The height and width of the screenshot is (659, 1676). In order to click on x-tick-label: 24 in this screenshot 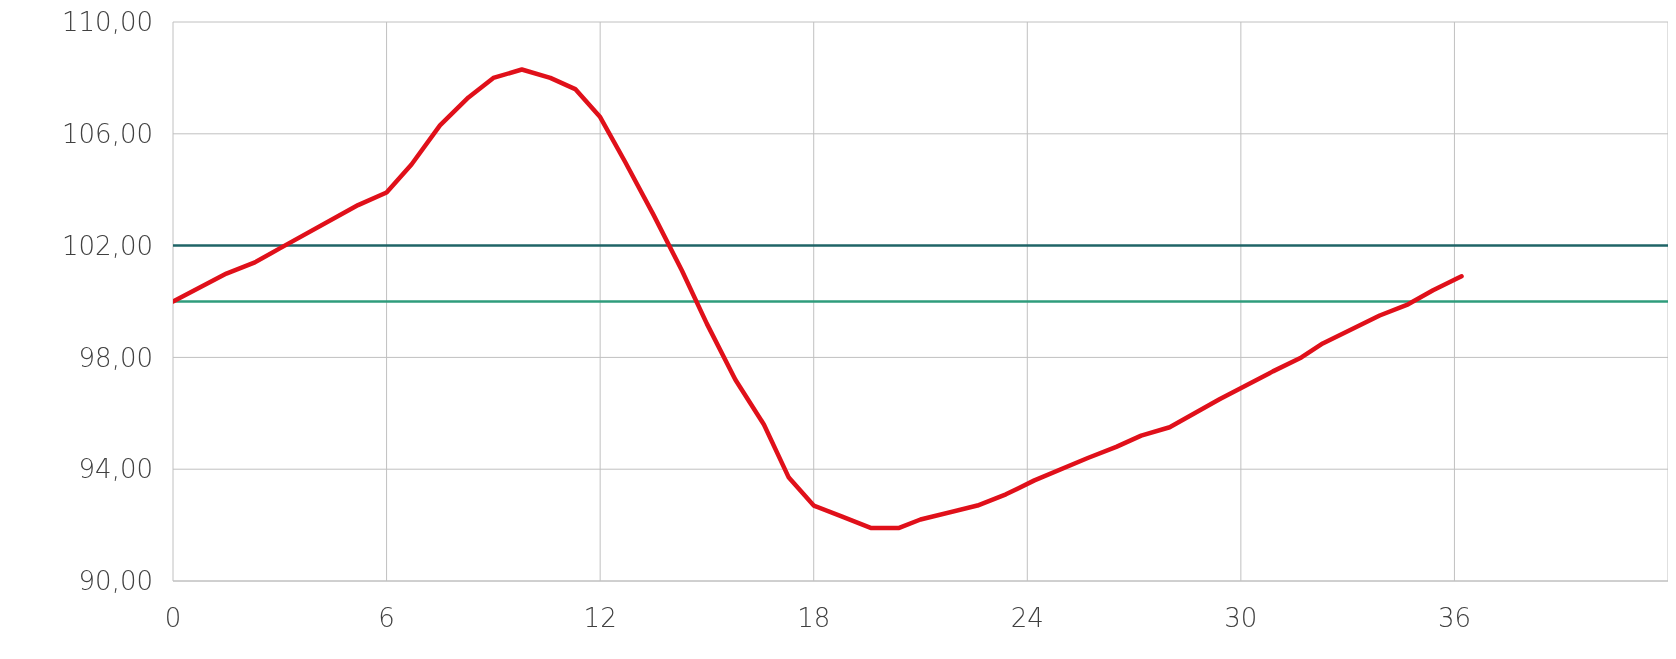, I will do `click(1027, 618)`.